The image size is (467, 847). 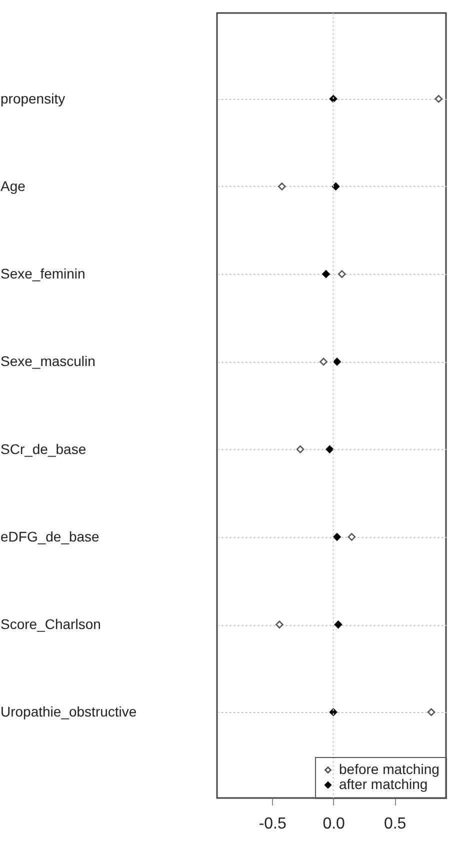 I want to click on x-tick-label: 0.0, so click(x=334, y=824).